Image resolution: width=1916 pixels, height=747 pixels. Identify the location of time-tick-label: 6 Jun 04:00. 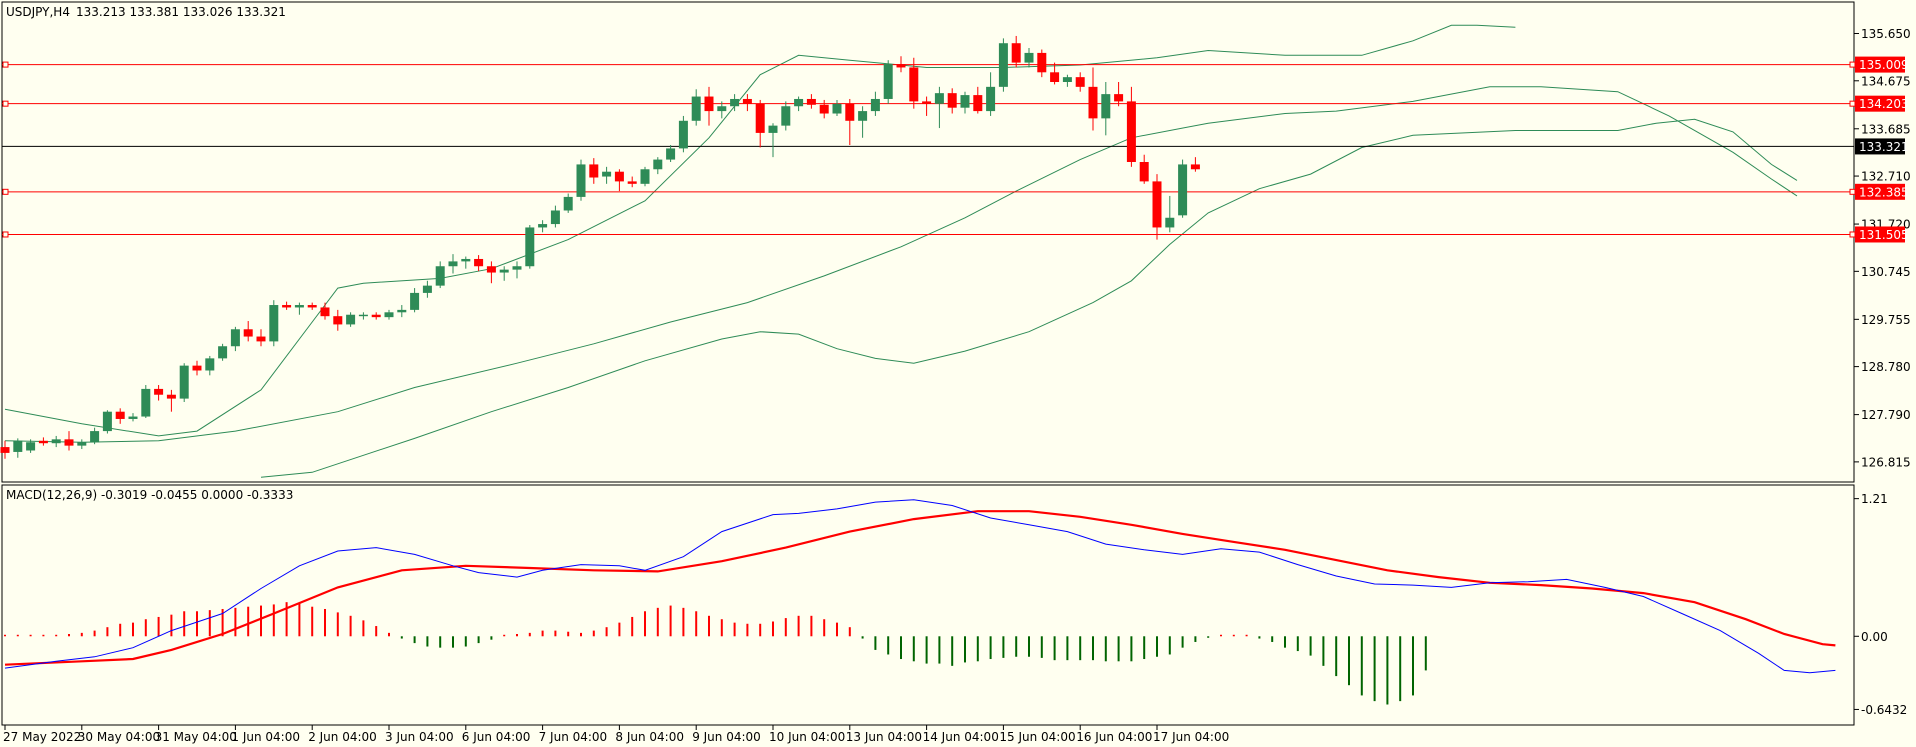
(496, 737).